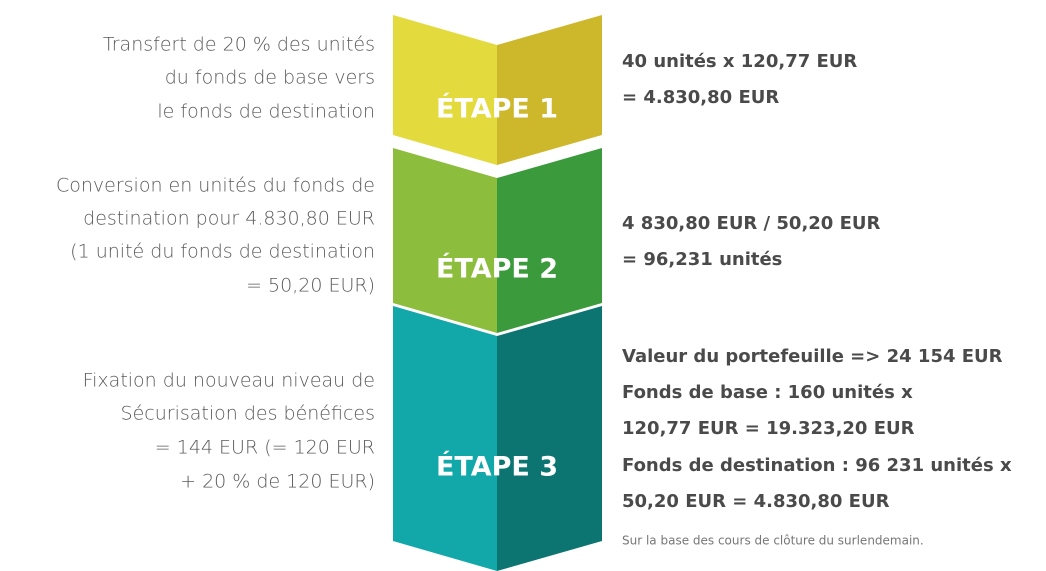 The width and height of the screenshot is (1046, 571). Describe the element at coordinates (277, 482) in the screenshot. I see `step-description: + 20 % de 120 EUR)` at that location.